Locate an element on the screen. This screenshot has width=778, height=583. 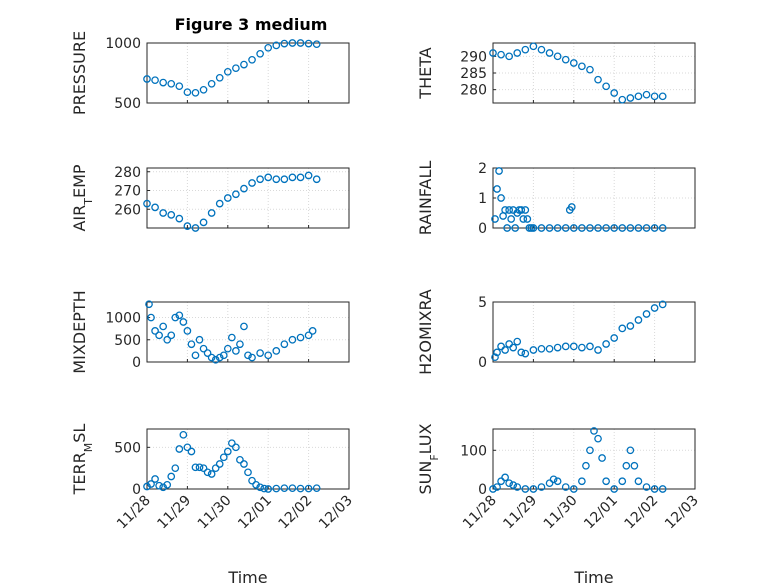
x-tick-label: 12/03 is located at coordinates (682, 513).